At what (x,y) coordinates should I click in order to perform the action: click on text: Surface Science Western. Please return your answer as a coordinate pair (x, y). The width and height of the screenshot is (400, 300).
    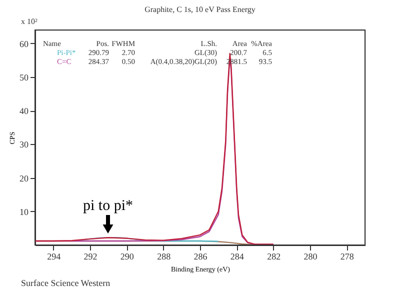
    Looking at the image, I should click on (66, 283).